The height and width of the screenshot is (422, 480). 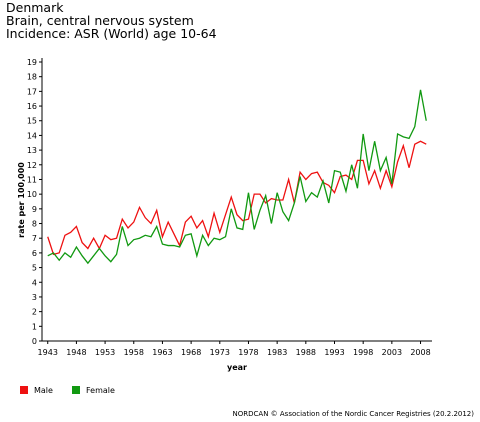 I want to click on x-tick-label: 1978, so click(x=248, y=352).